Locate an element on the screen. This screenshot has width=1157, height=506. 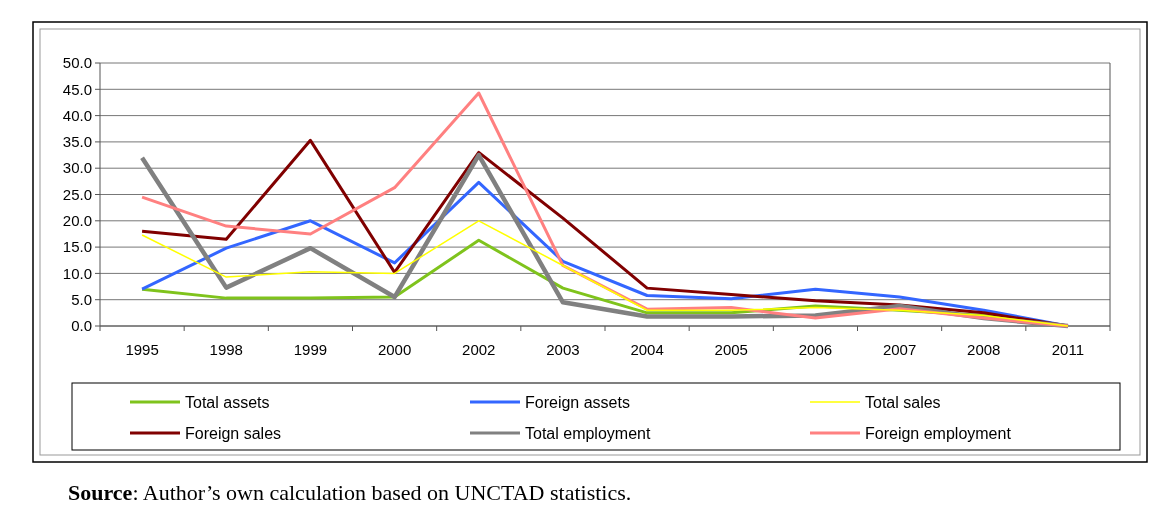
y-tick-label: 35.0 is located at coordinates (77, 142).